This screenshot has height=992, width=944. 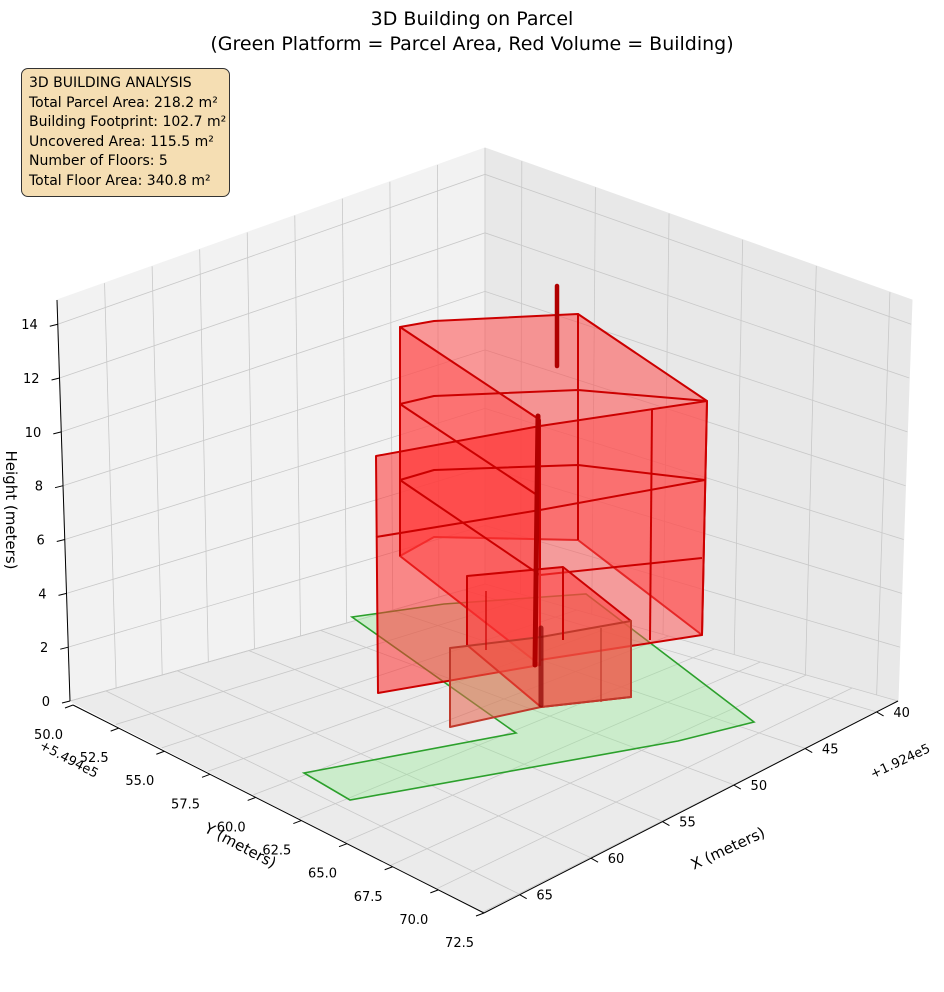 I want to click on y-tick-label: 50.0, so click(x=48, y=735).